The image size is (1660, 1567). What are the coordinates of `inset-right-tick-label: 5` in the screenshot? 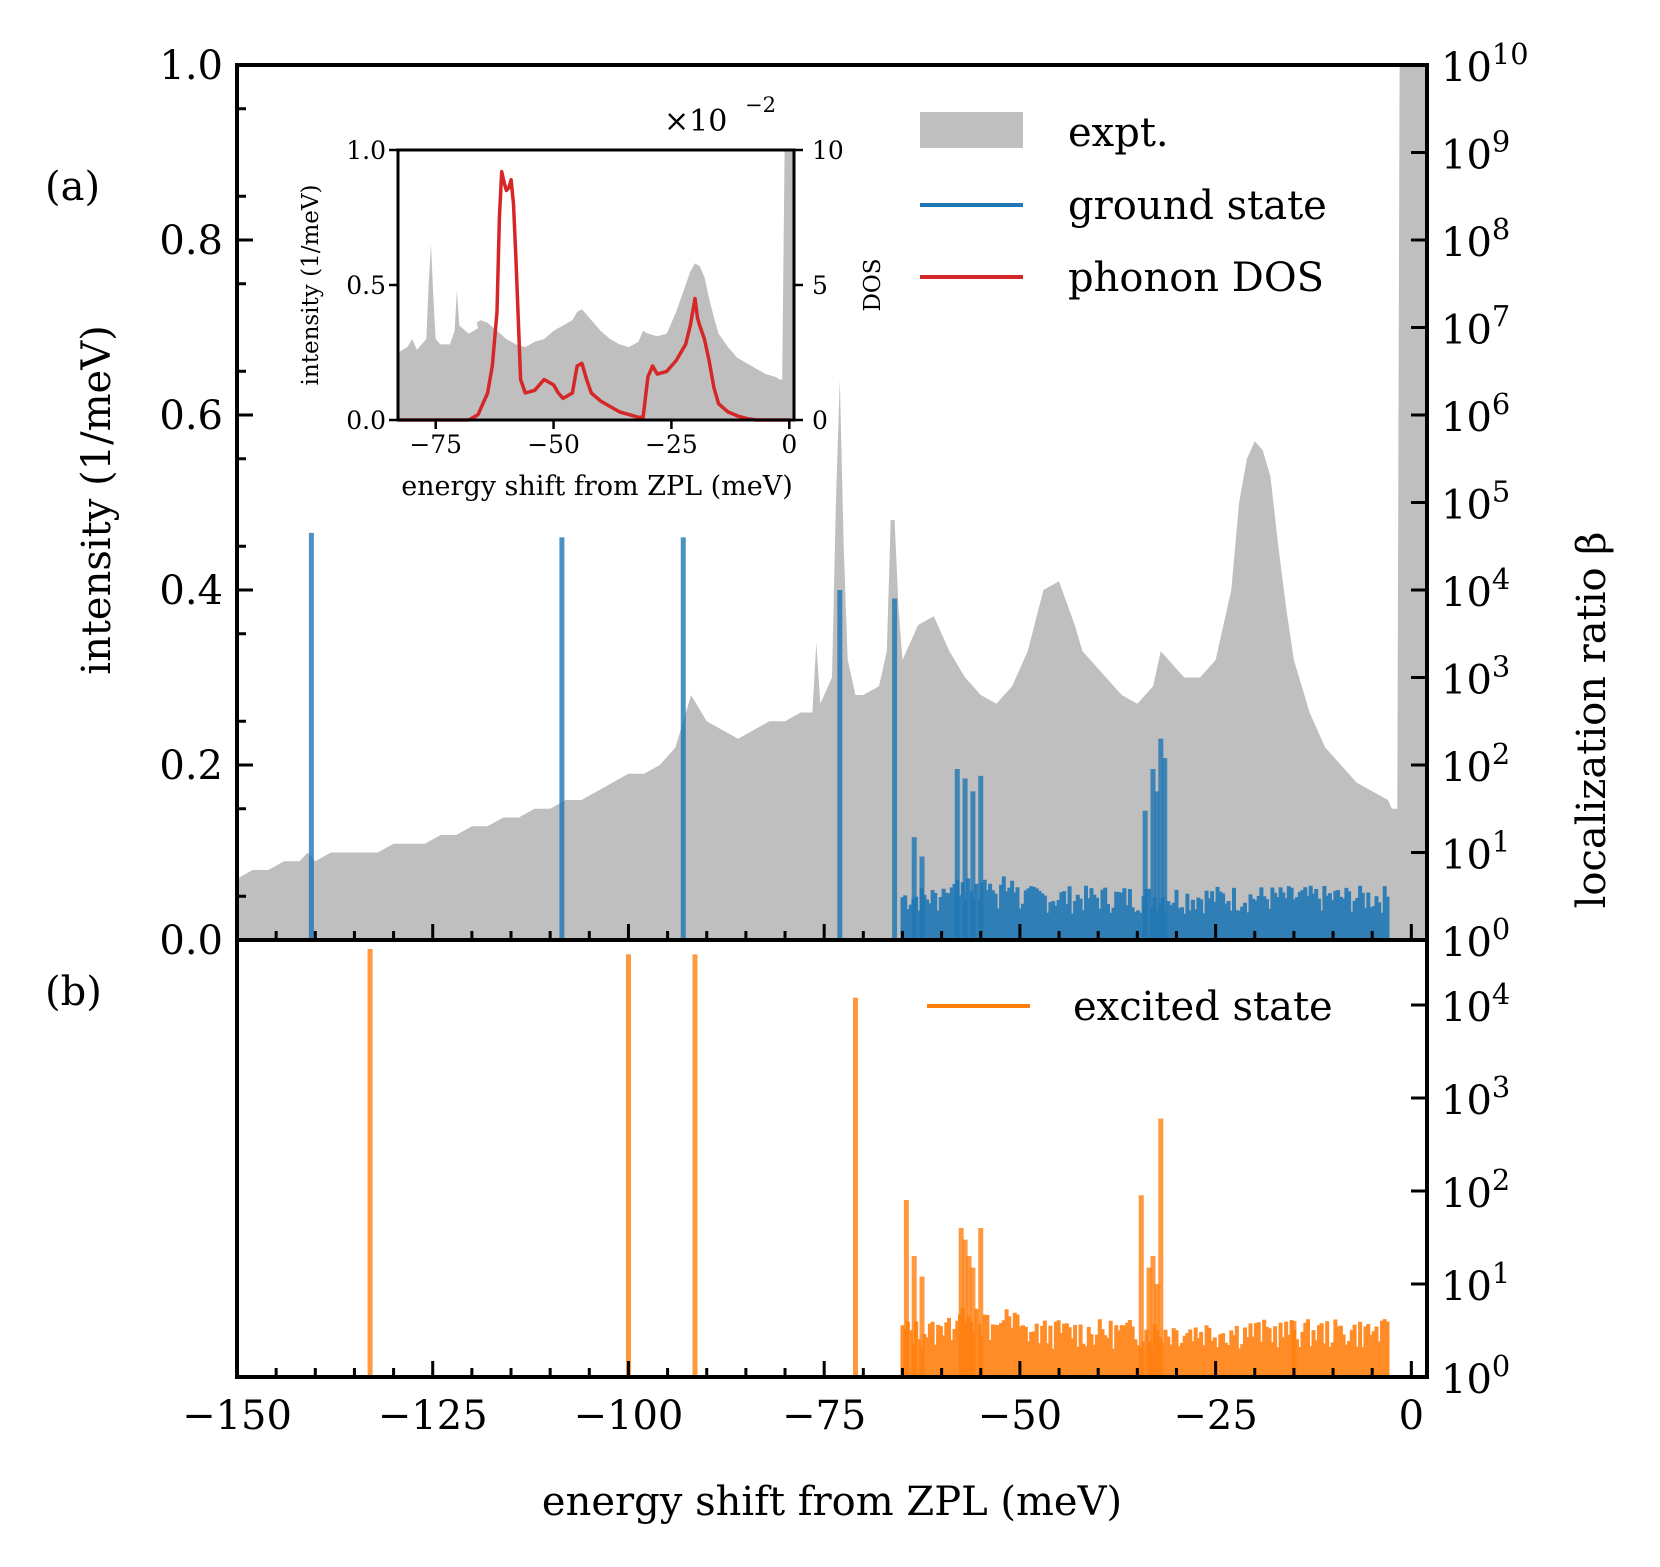 It's located at (820, 285).